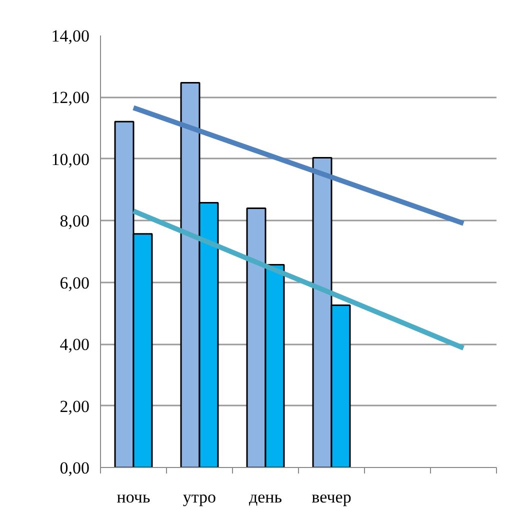  I want to click on y-tick-label: 10,00, so click(70, 159).